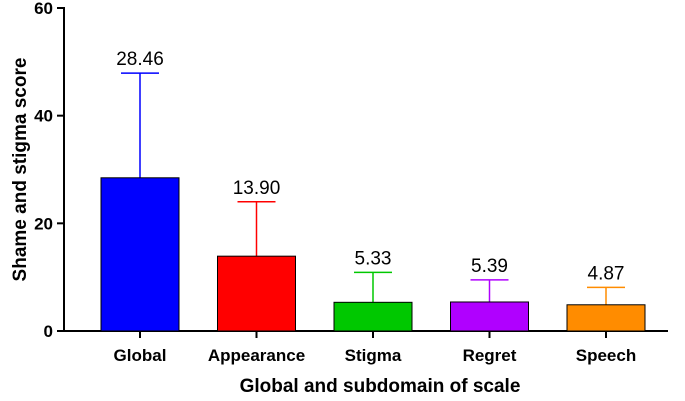 The height and width of the screenshot is (401, 685). Describe the element at coordinates (43, 9) in the screenshot. I see `y-tick-label-60: 60` at that location.